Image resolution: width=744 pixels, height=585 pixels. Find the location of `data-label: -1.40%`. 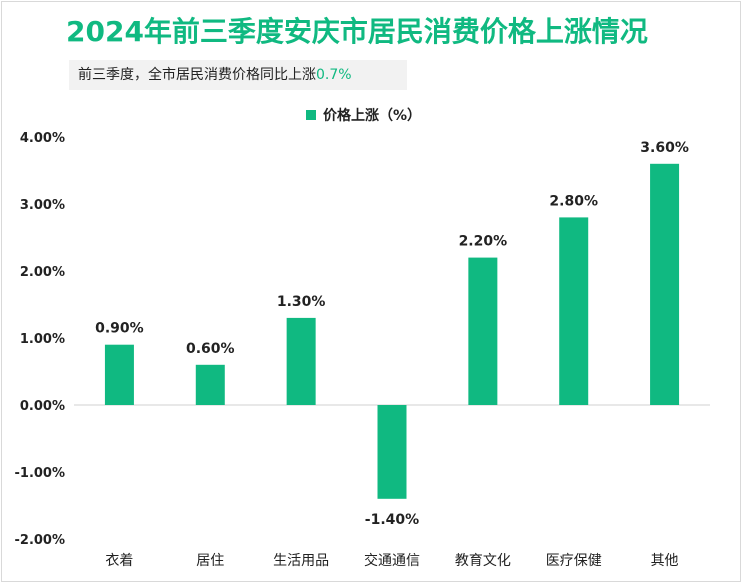

data-label: -1.40% is located at coordinates (392, 520).